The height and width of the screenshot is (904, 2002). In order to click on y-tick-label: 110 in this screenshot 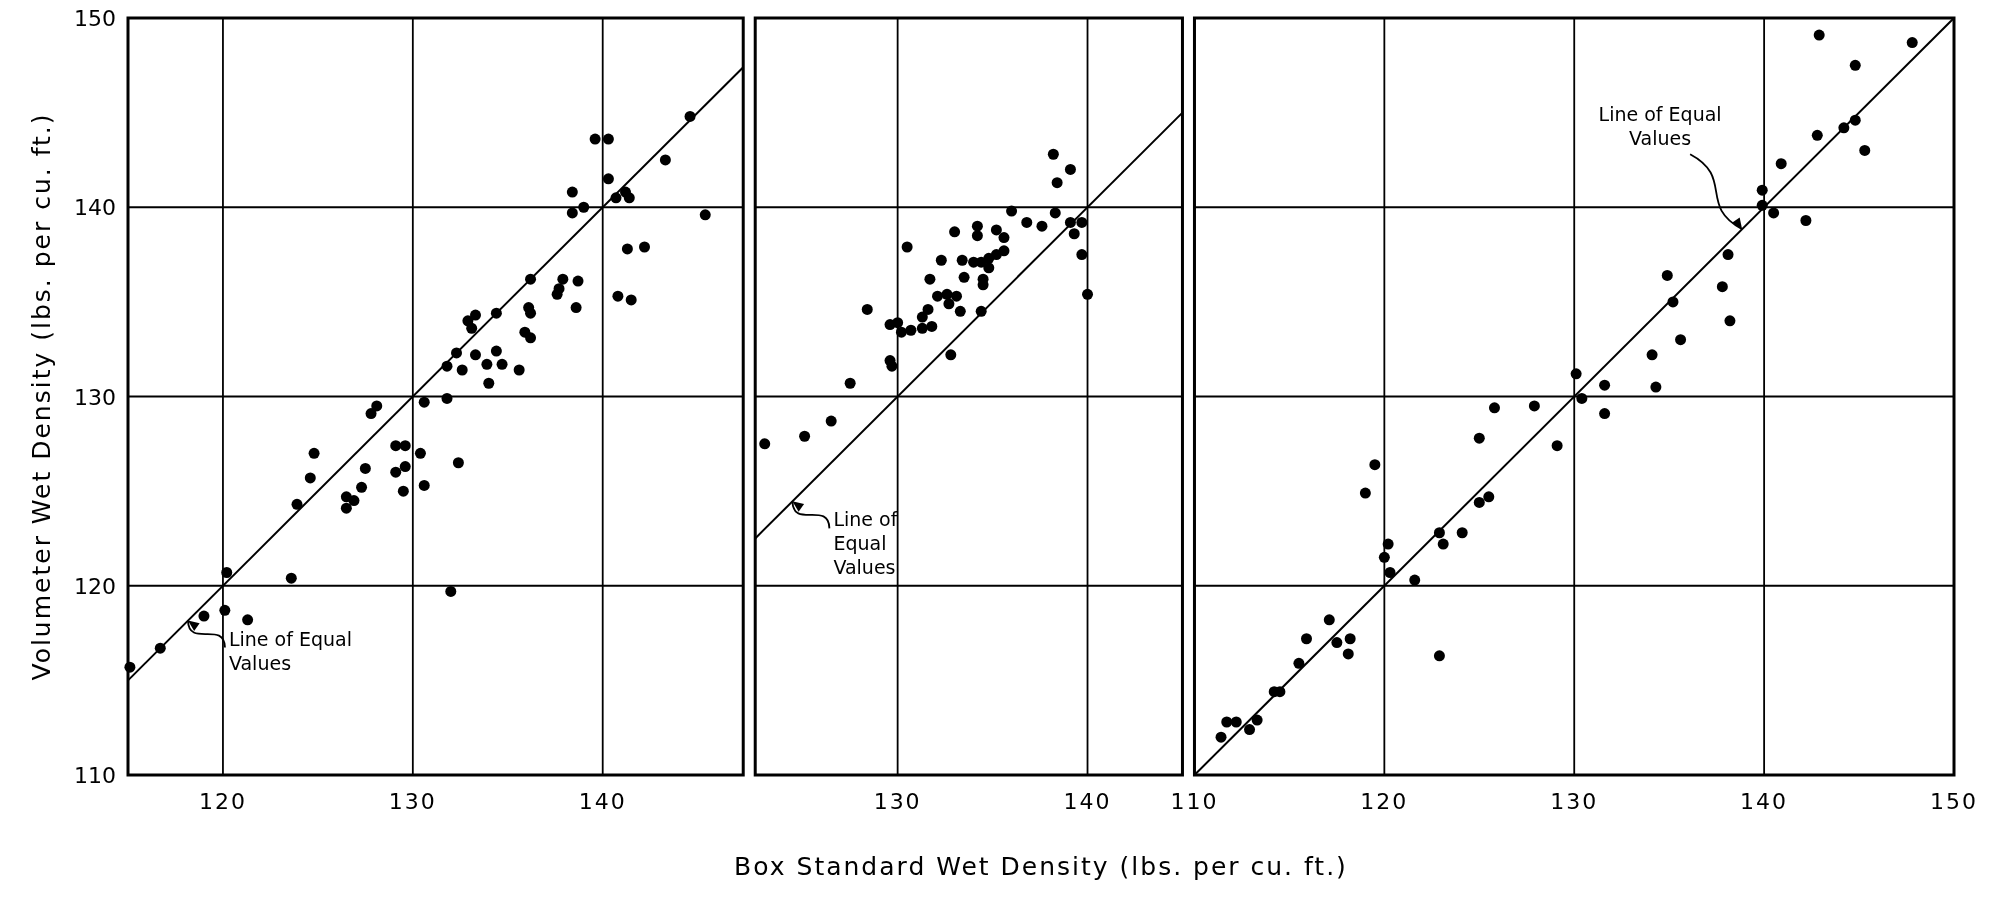, I will do `click(95, 775)`.